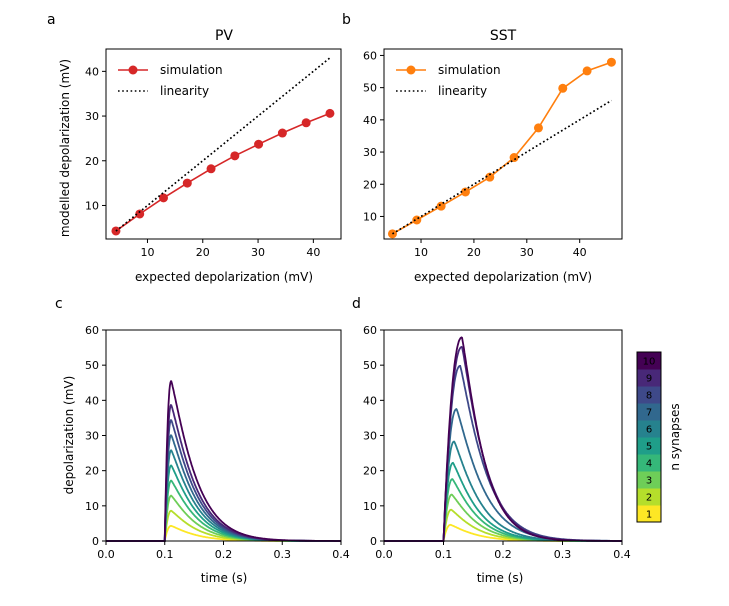 The width and height of the screenshot is (729, 606). I want to click on chart-a-xlabel: expected depolarization (mV), so click(224, 277).